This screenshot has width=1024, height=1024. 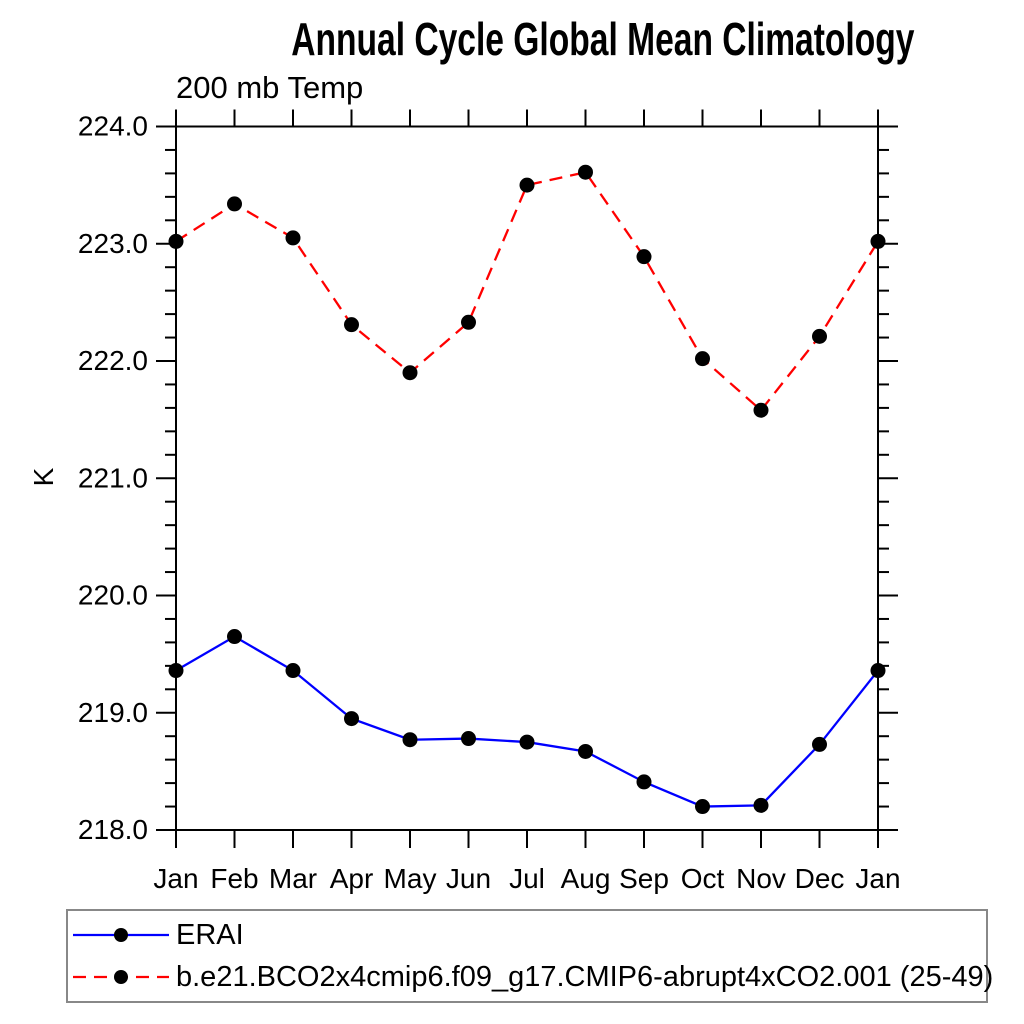 What do you see at coordinates (703, 878) in the screenshot?
I see `x-tick-label: Oct` at bounding box center [703, 878].